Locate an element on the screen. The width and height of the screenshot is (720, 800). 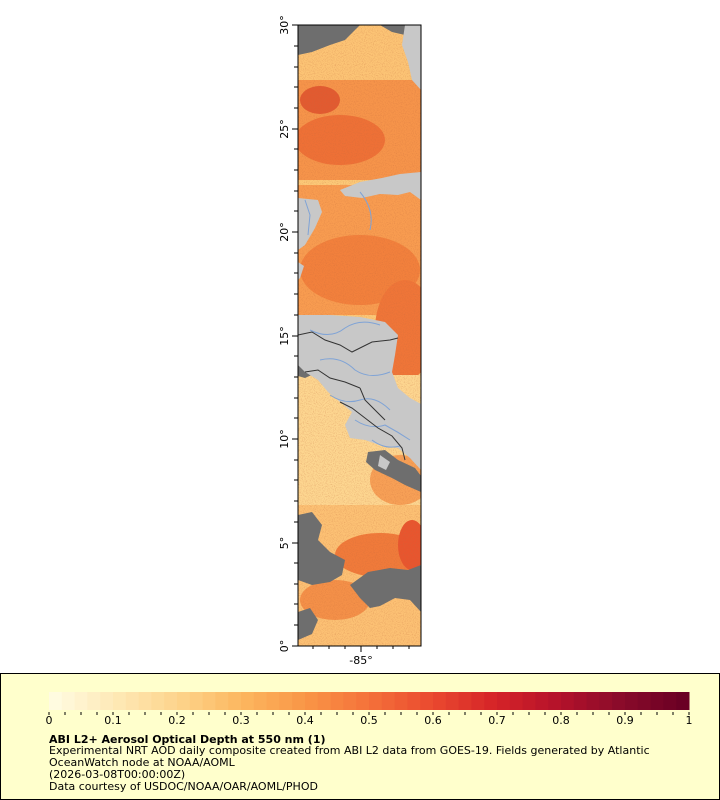
colorbar-tick-label: 0.7 is located at coordinates (497, 720).